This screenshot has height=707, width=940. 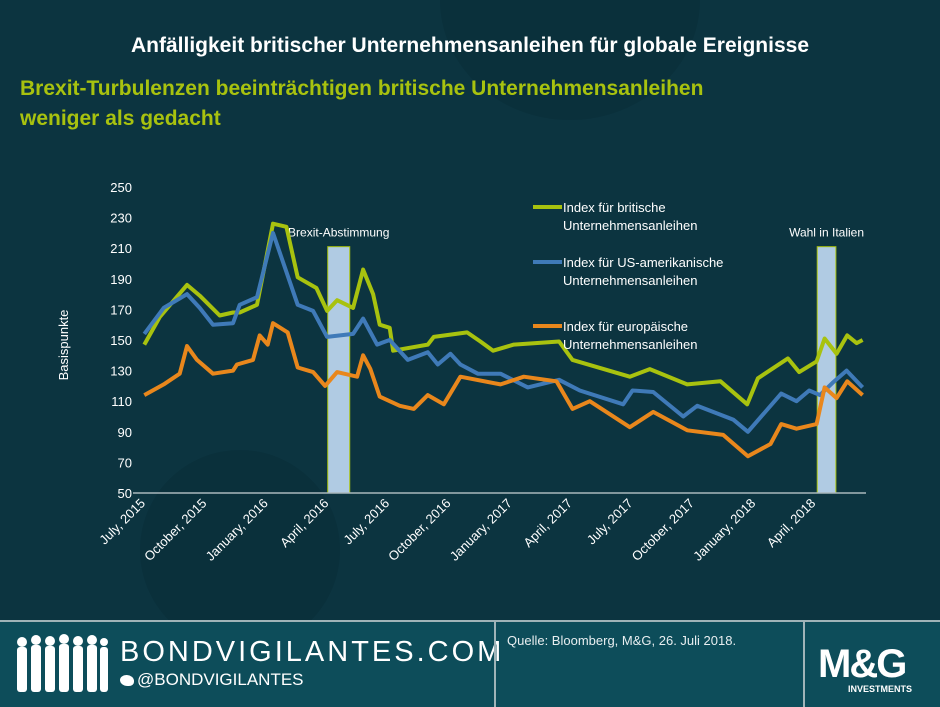 I want to click on y-axis-label: Basispunkte, so click(x=63, y=345).